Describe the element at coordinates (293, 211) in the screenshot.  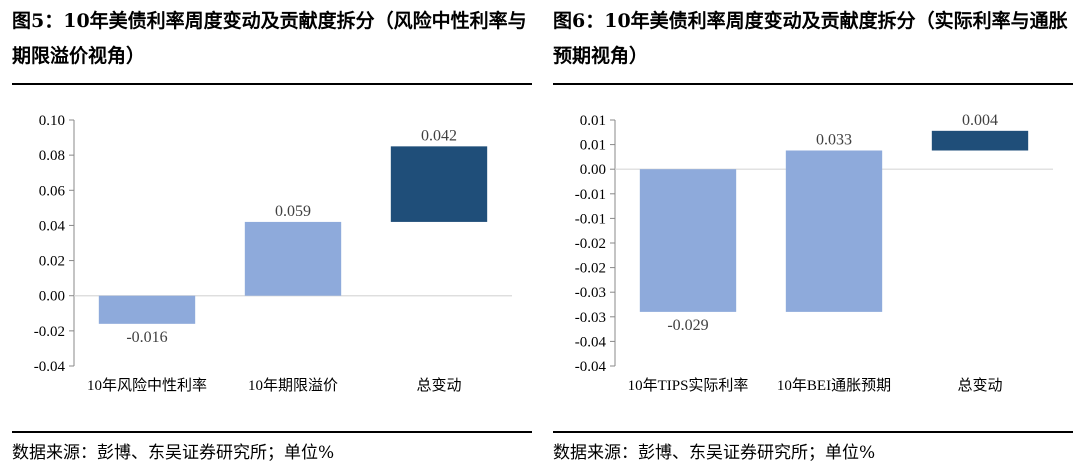
I see `data-label: 0.059` at that location.